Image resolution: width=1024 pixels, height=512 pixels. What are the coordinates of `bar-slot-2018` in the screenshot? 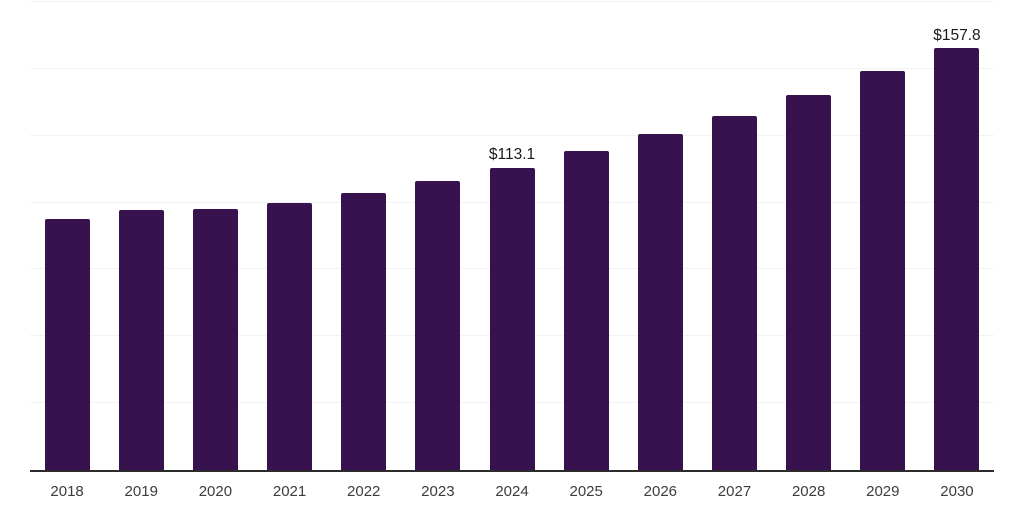 It's located at (67, 236).